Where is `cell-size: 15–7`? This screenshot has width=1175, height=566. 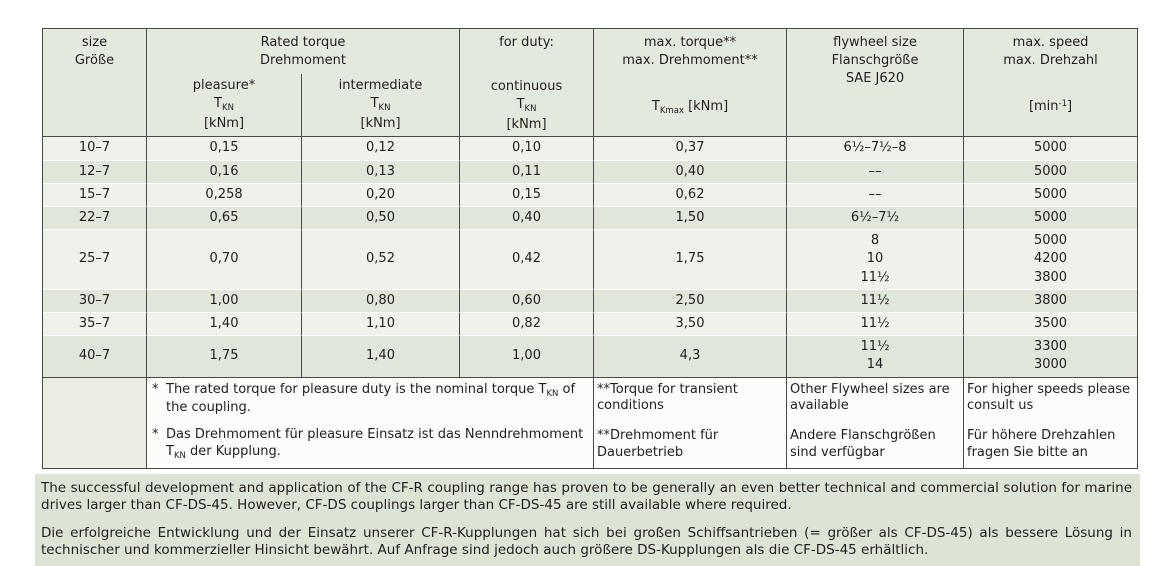
cell-size: 15–7 is located at coordinates (94, 194).